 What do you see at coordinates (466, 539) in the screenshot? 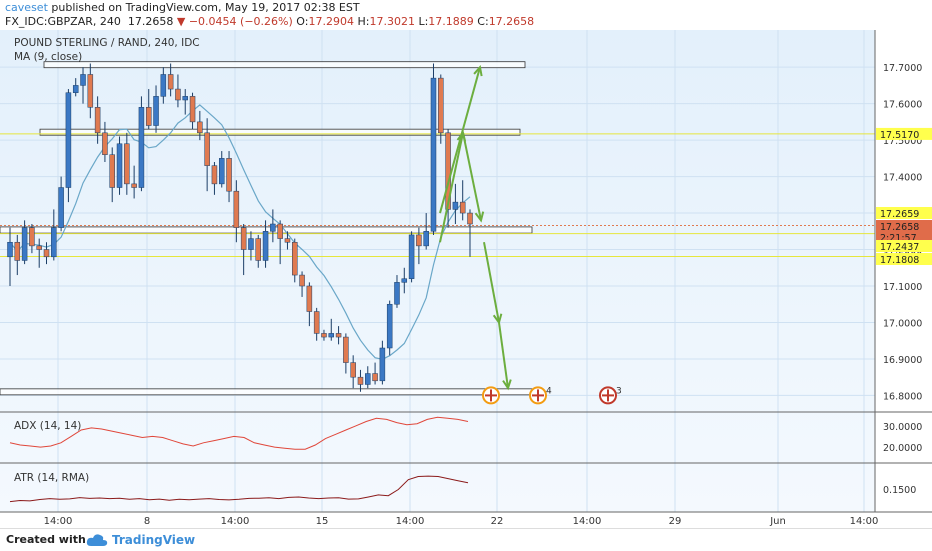
I see `footer: Created with TradingView` at bounding box center [466, 539].